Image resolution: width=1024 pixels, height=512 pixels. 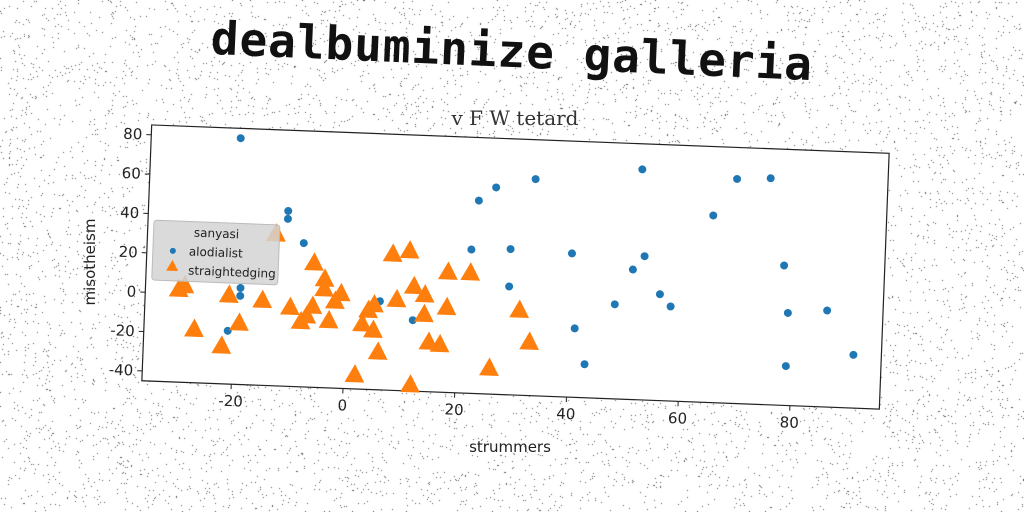 I want to click on y-axis-label: misotheism, so click(x=90, y=262).